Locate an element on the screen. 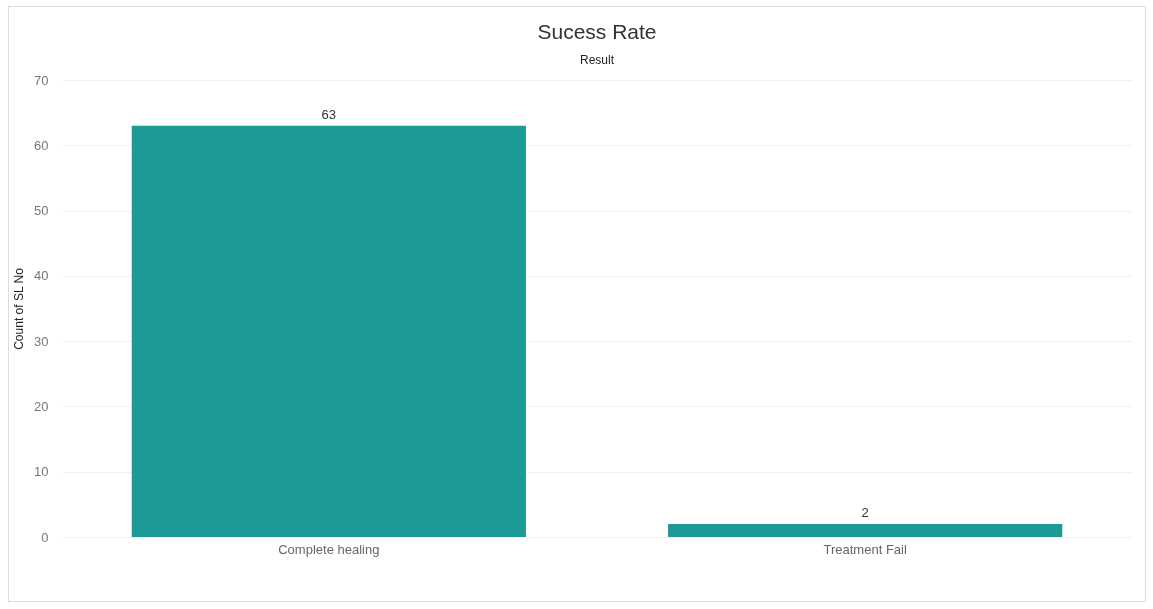  data-label: 2 is located at coordinates (865, 512).